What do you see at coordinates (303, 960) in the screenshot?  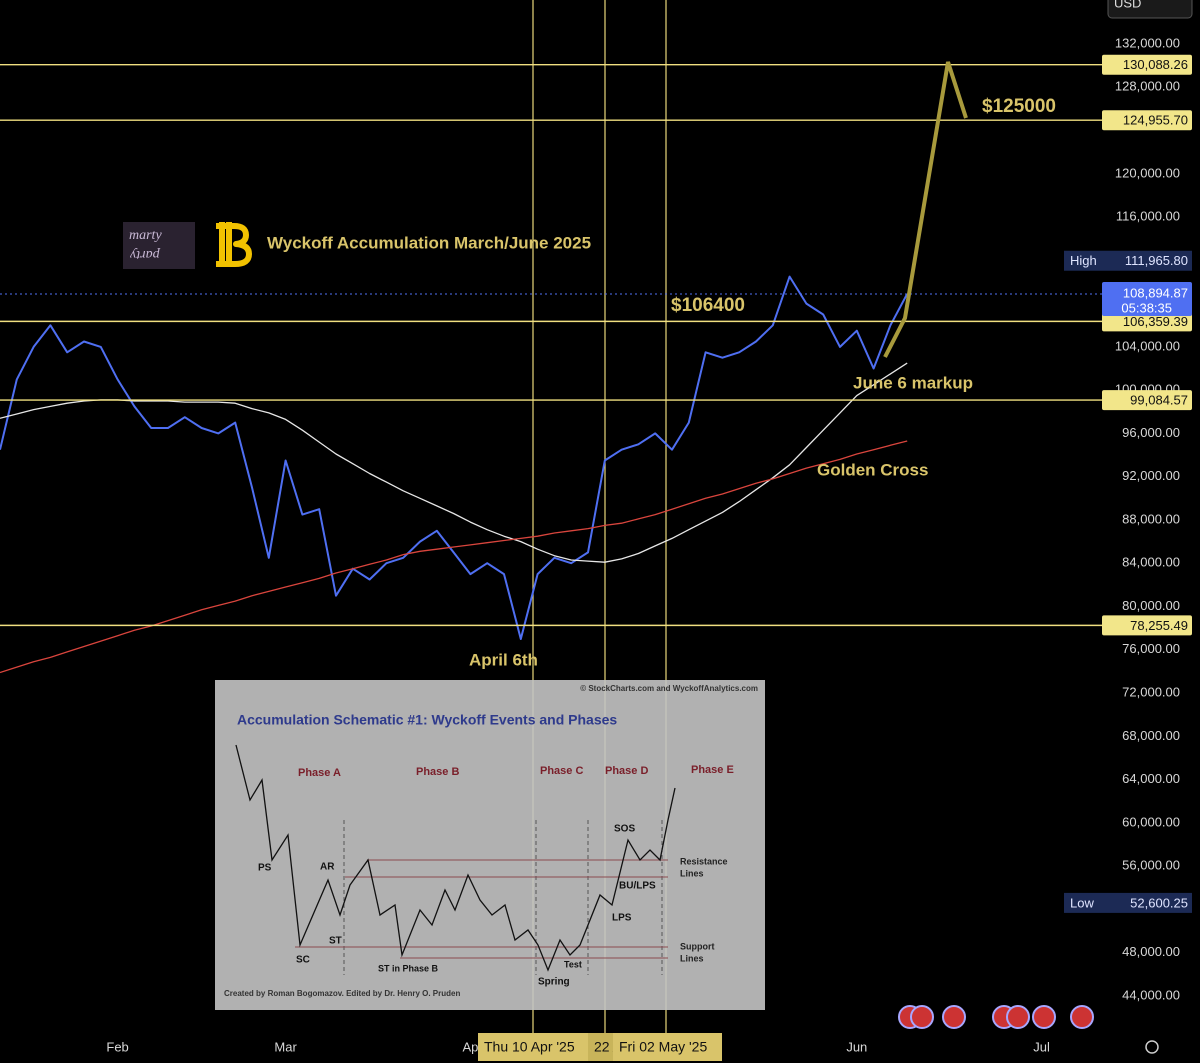 I see `event-label: SC` at bounding box center [303, 960].